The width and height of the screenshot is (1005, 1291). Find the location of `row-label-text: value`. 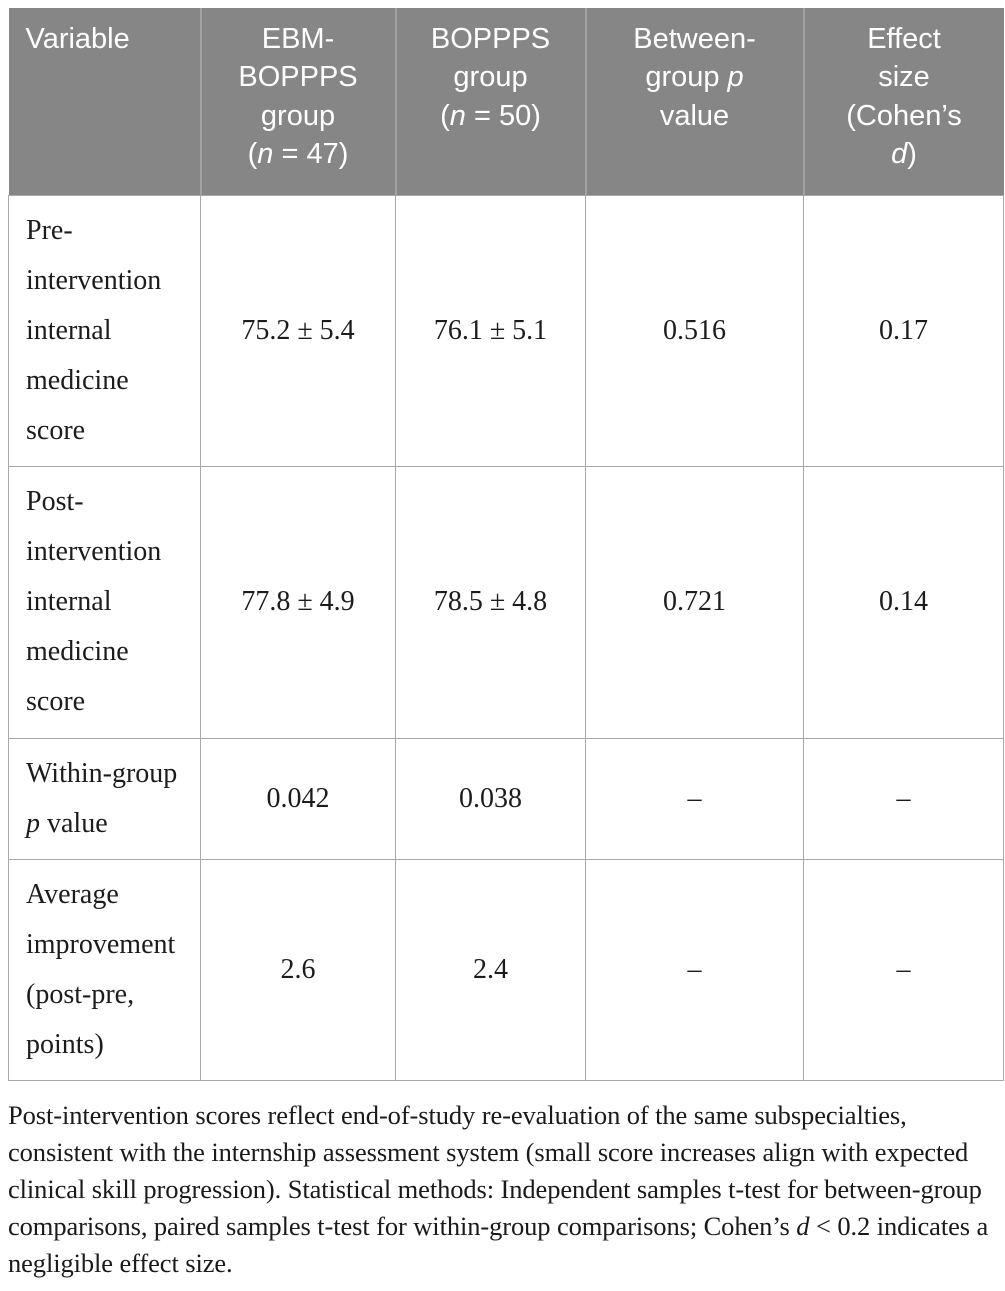

row-label-text: value is located at coordinates (74, 823).